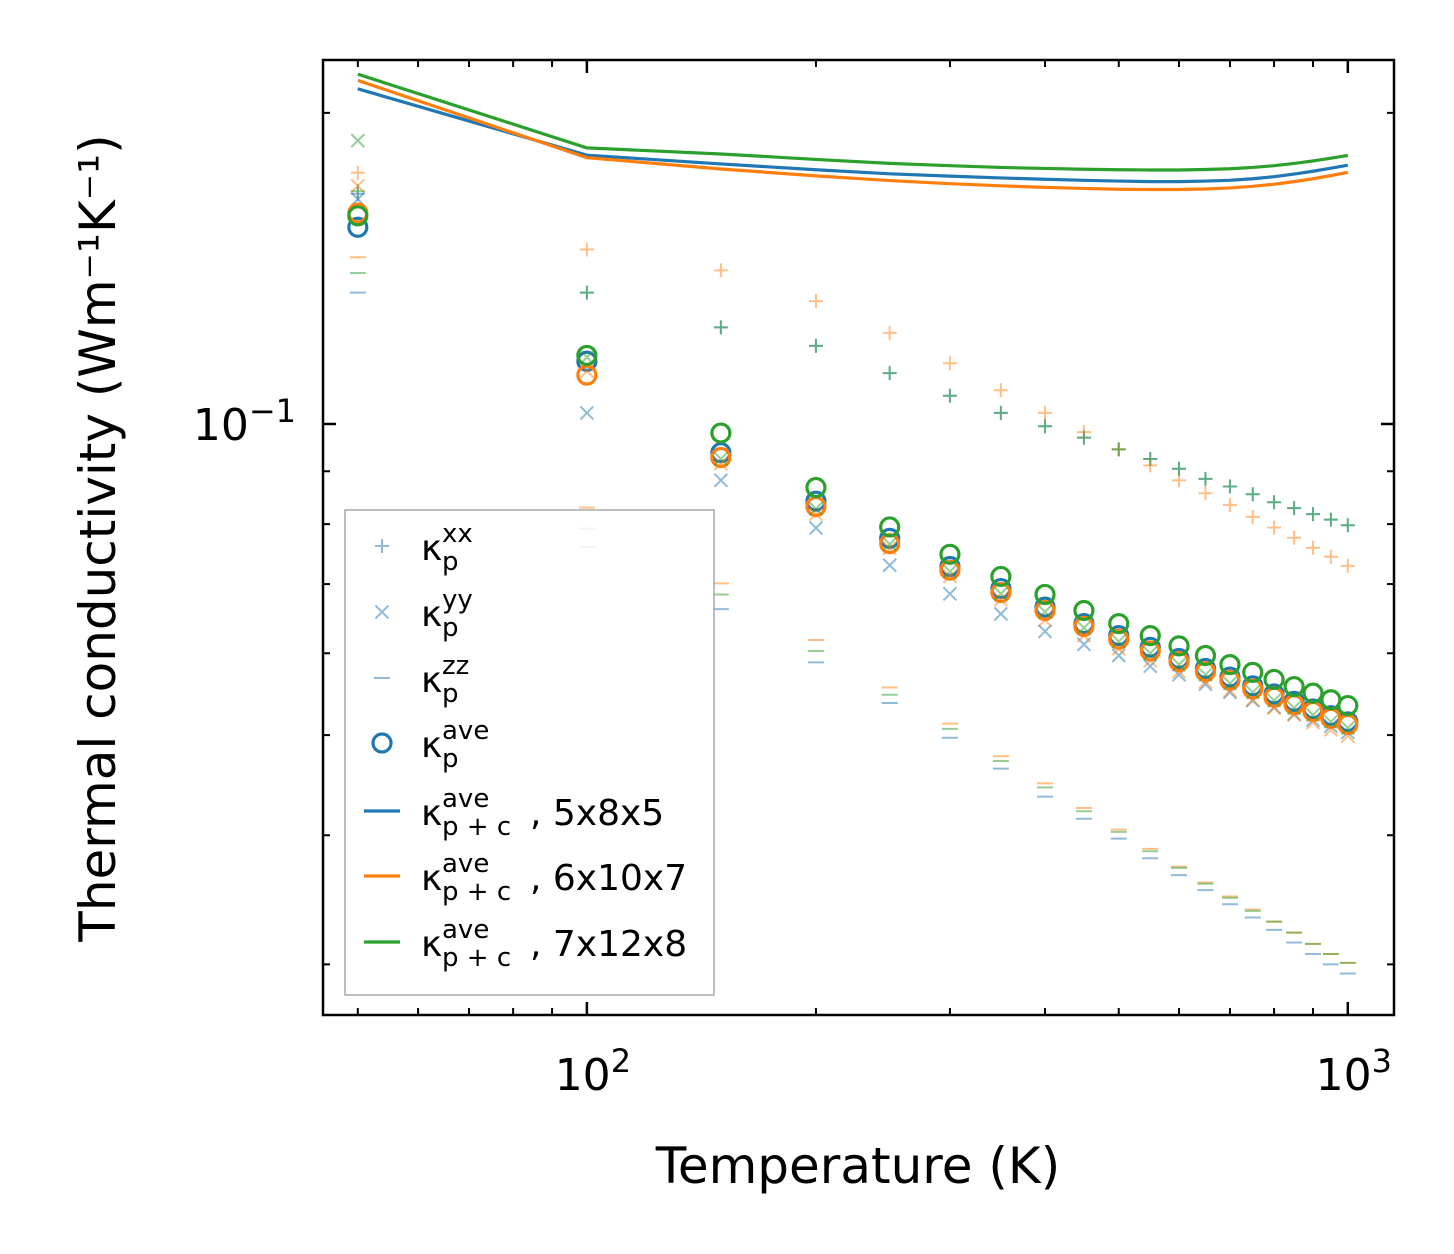 The width and height of the screenshot is (1454, 1254). Describe the element at coordinates (358, 227) in the screenshot. I see `point-ave-5x8x5` at that location.